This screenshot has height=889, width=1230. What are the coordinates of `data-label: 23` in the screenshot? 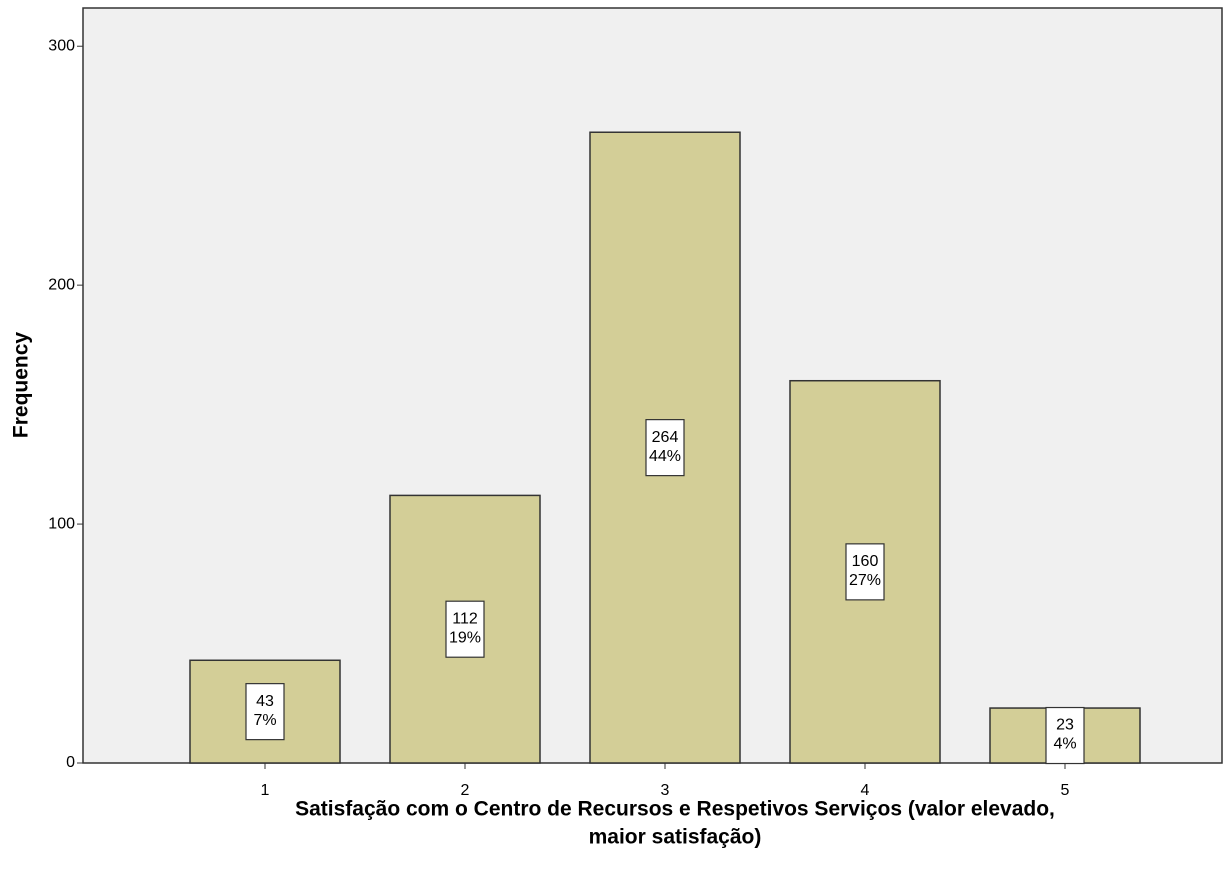 It's located at (1065, 725).